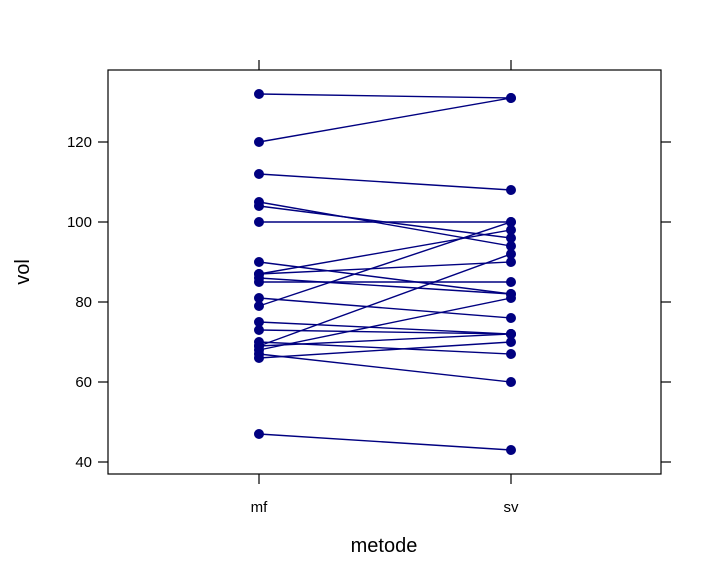 This screenshot has height=576, width=720. I want to click on y-tick-label-60: 60, so click(83, 382).